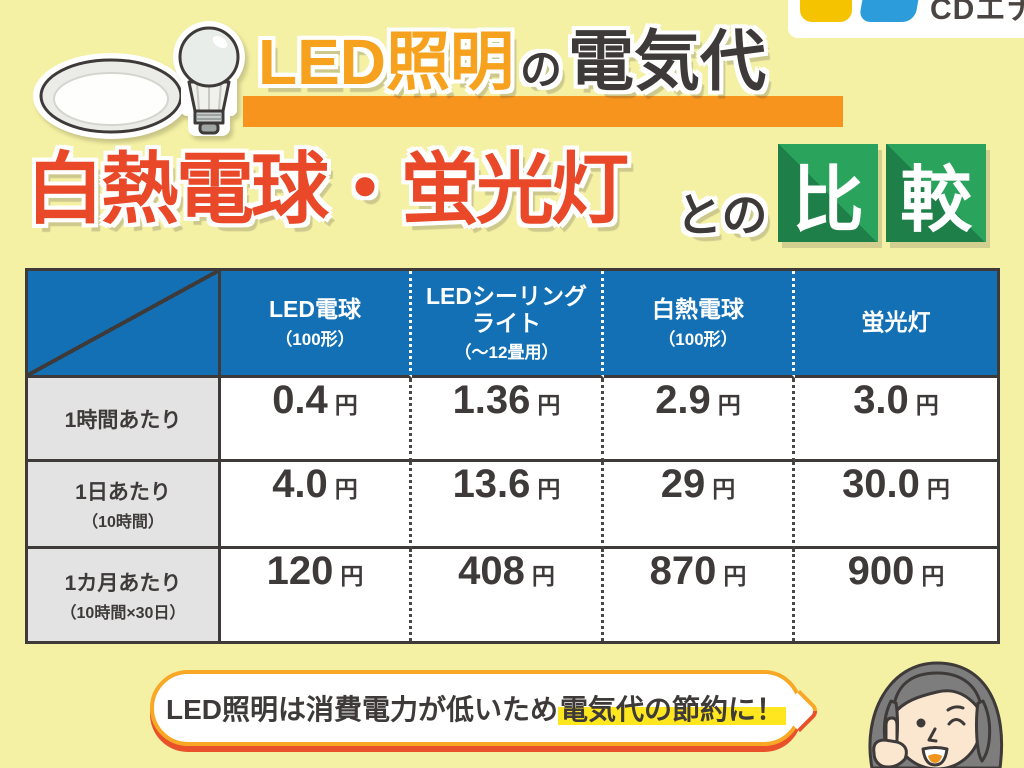 The image size is (1024, 768). I want to click on row-label-text: 1日あたり, so click(123, 492).